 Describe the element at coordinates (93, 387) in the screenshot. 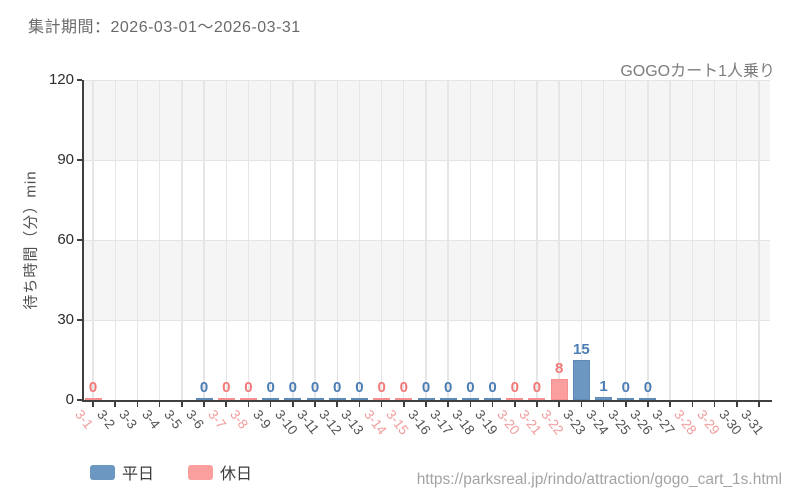

I see `bar-value-label-3-1: 0` at that location.